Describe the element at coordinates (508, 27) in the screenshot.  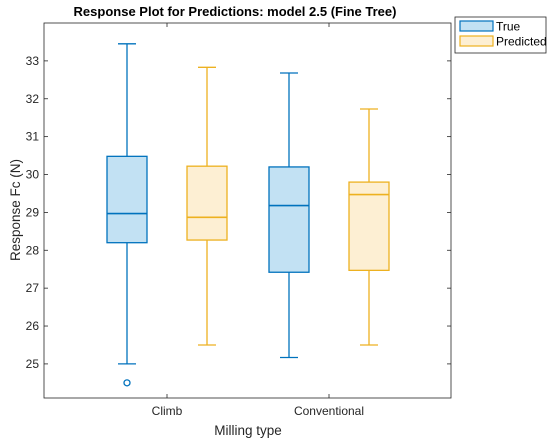
I see `legend-label-true: True` at that location.